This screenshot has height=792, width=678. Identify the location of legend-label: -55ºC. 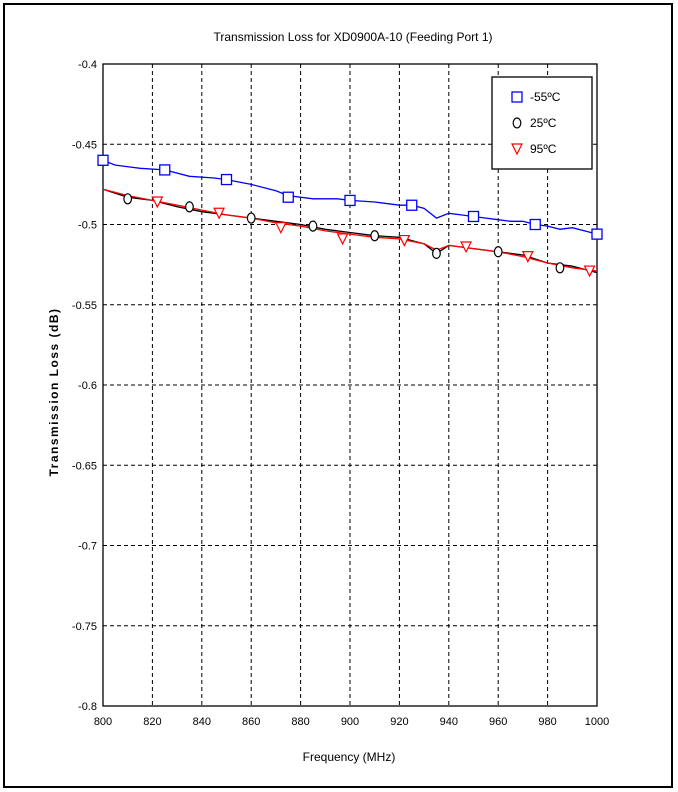
(545, 97).